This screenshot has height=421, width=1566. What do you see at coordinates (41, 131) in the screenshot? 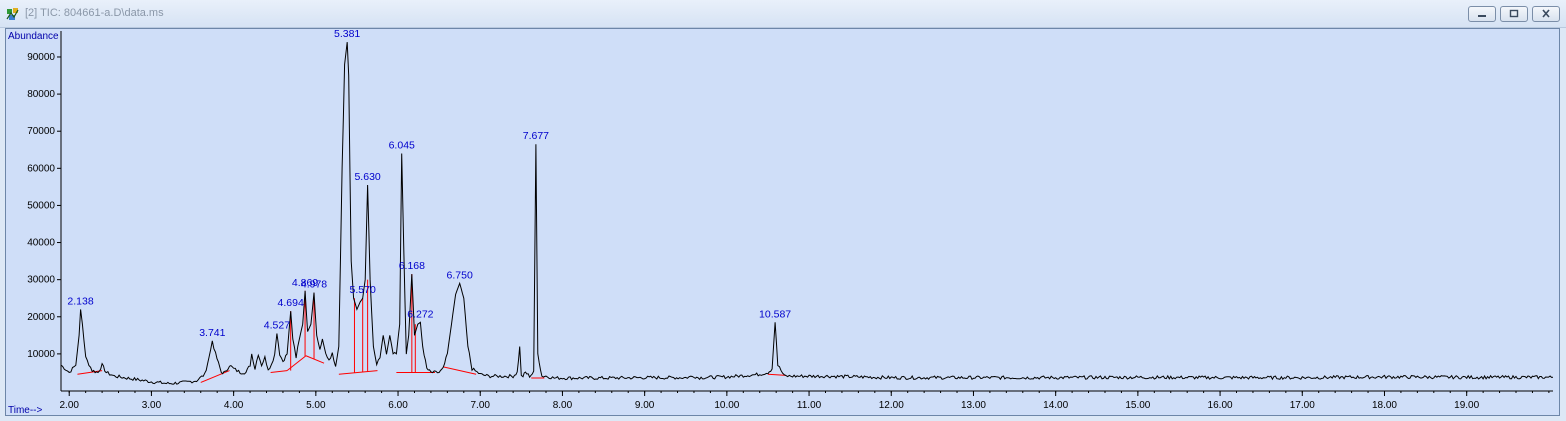
I see `y-tick-label: 70000` at bounding box center [41, 131].